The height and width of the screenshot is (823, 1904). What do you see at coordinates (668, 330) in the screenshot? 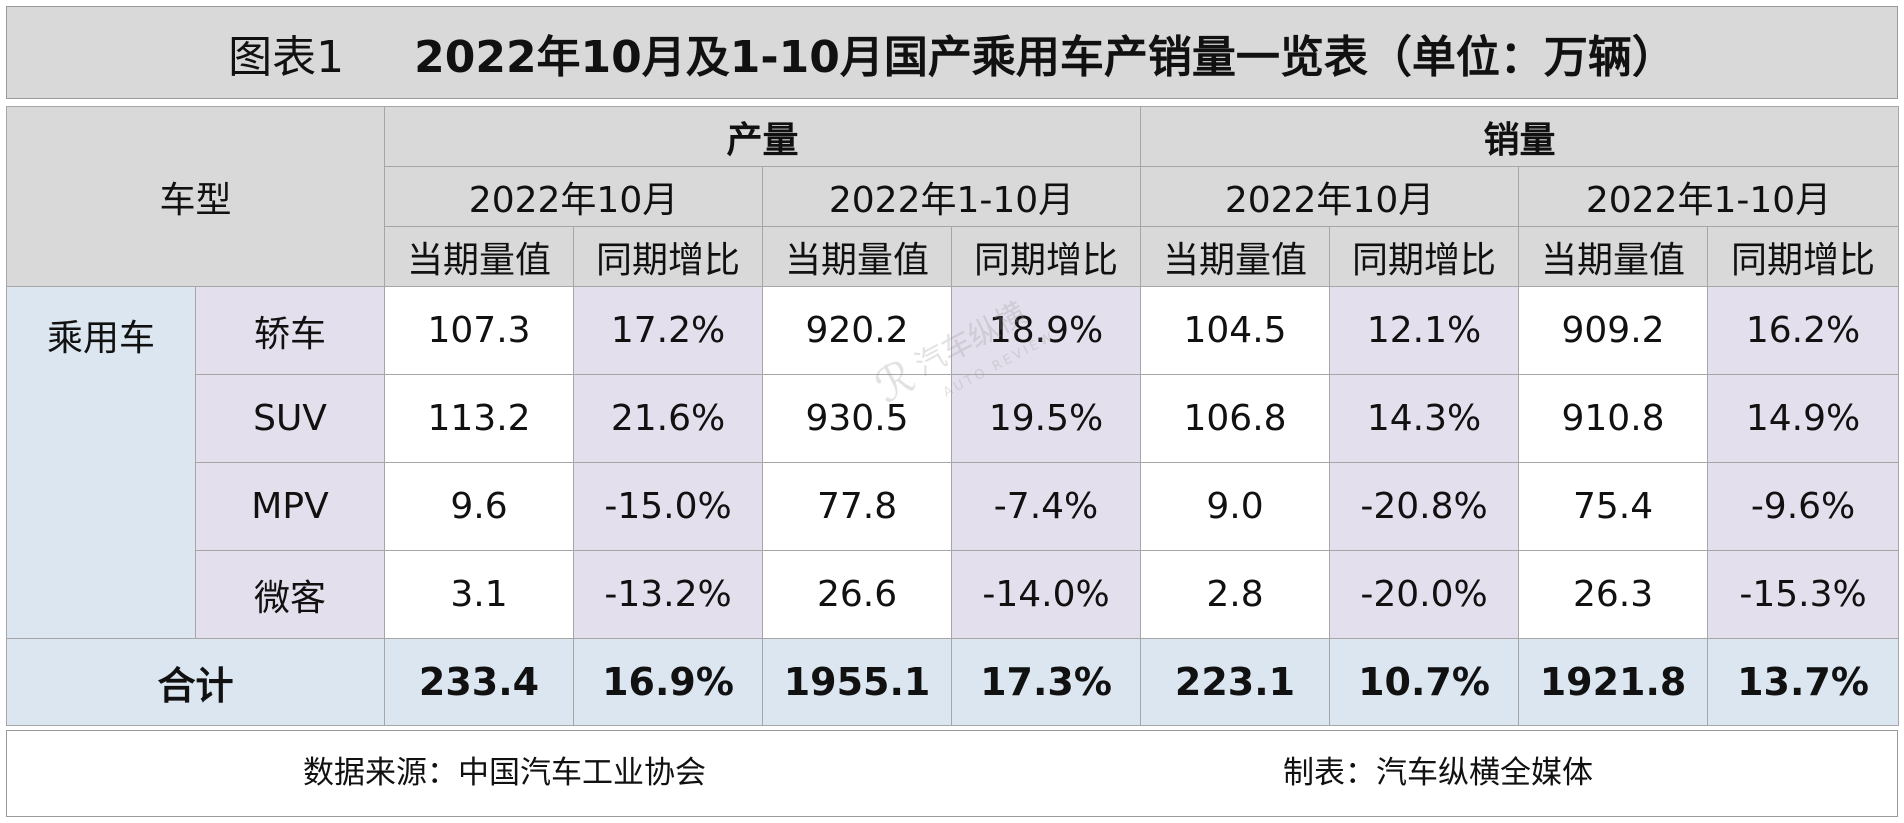
I see `table-cell: 17.2%` at bounding box center [668, 330].